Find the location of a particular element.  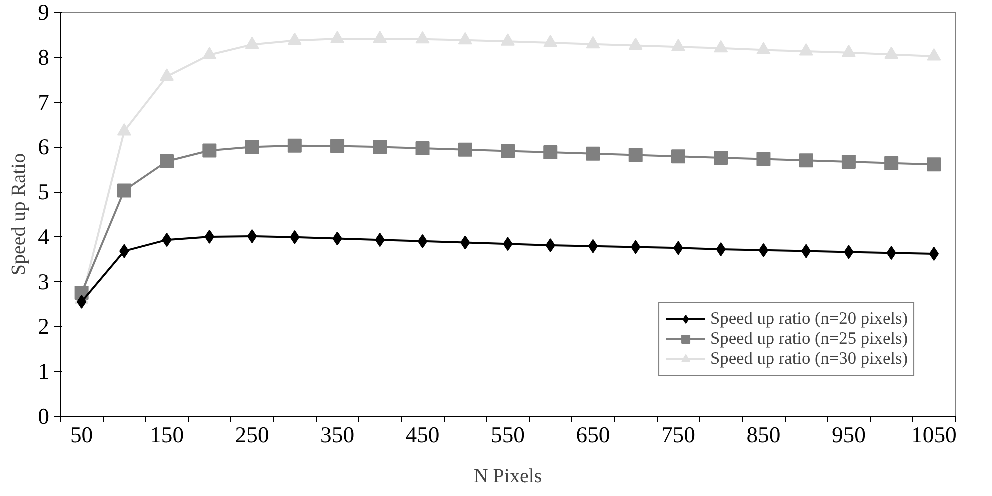

y-tick-label: 0 is located at coordinates (44, 416).